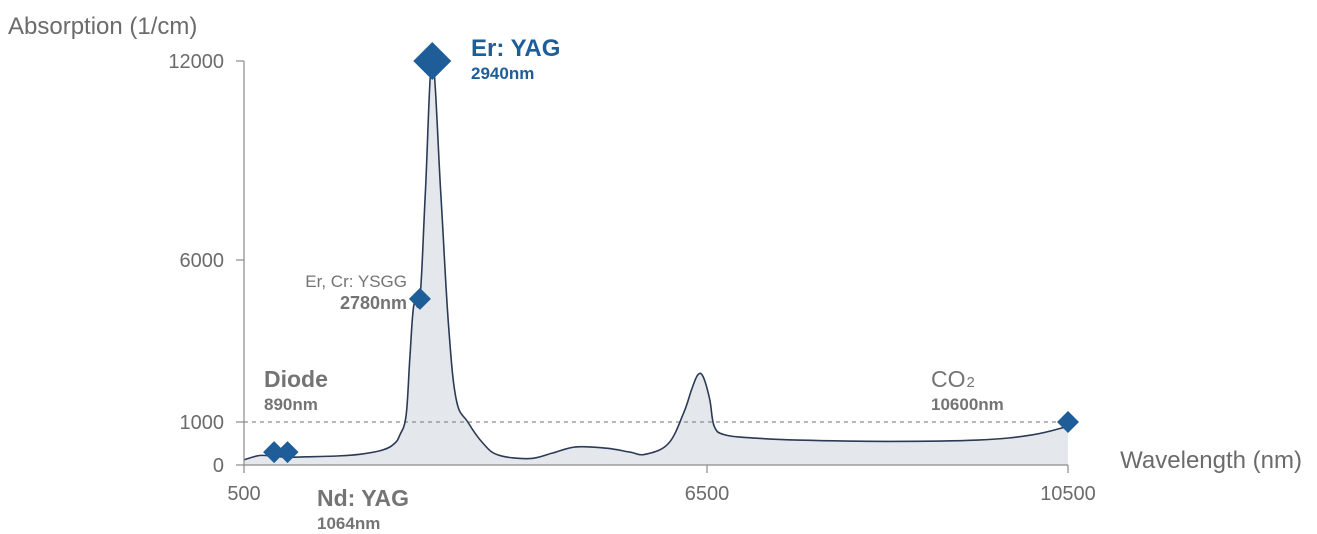 This screenshot has width=1317, height=534. Describe the element at coordinates (1211, 460) in the screenshot. I see `x-axis-title: Wavelength (nm)` at that location.